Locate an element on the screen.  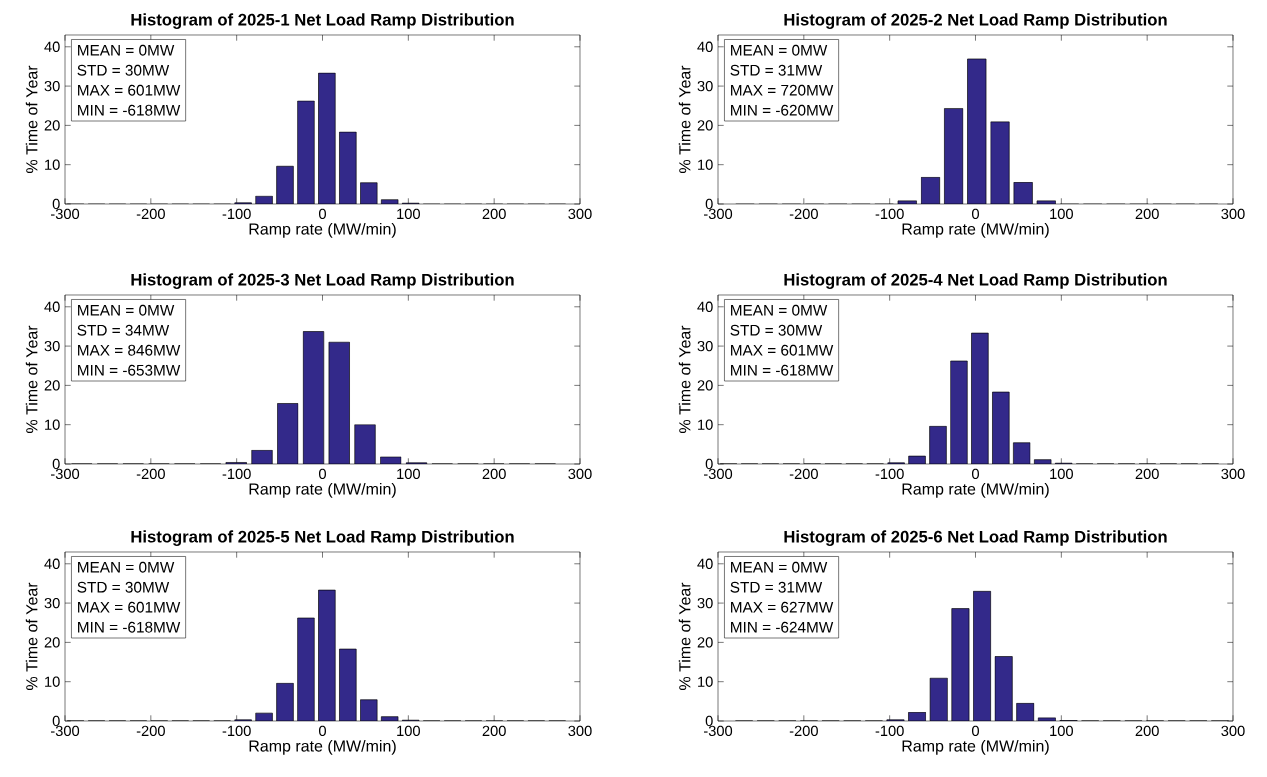
chart-title: Histogram of 2025-2 Net Load Ramp Distribution is located at coordinates (975, 21).